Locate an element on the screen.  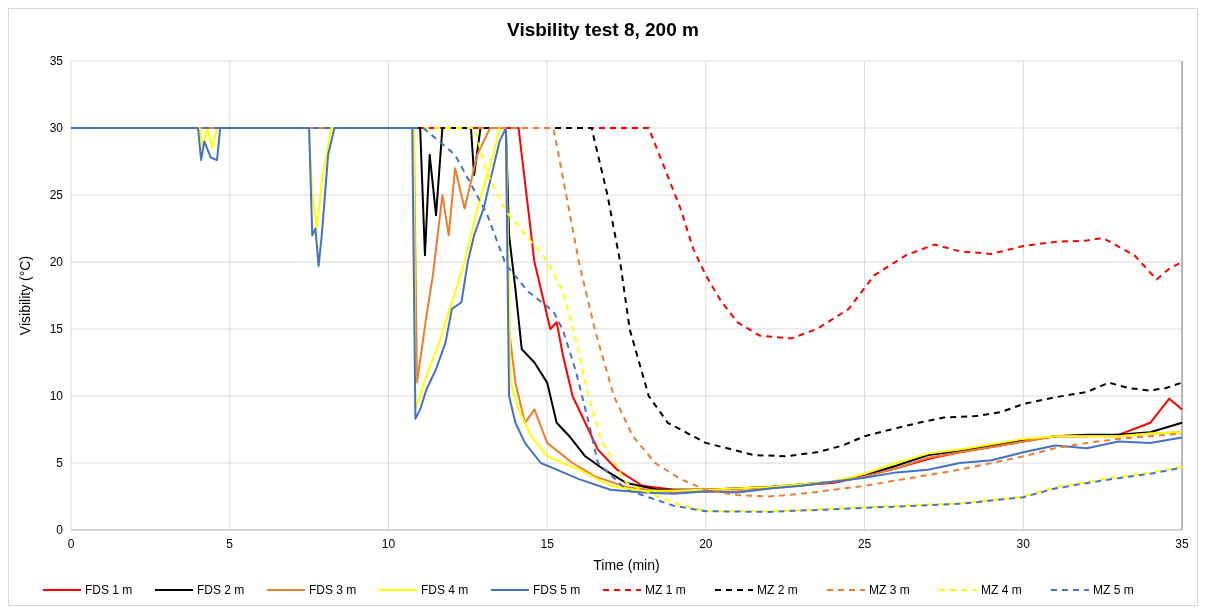
y-tick-label: 30 is located at coordinates (56, 128).